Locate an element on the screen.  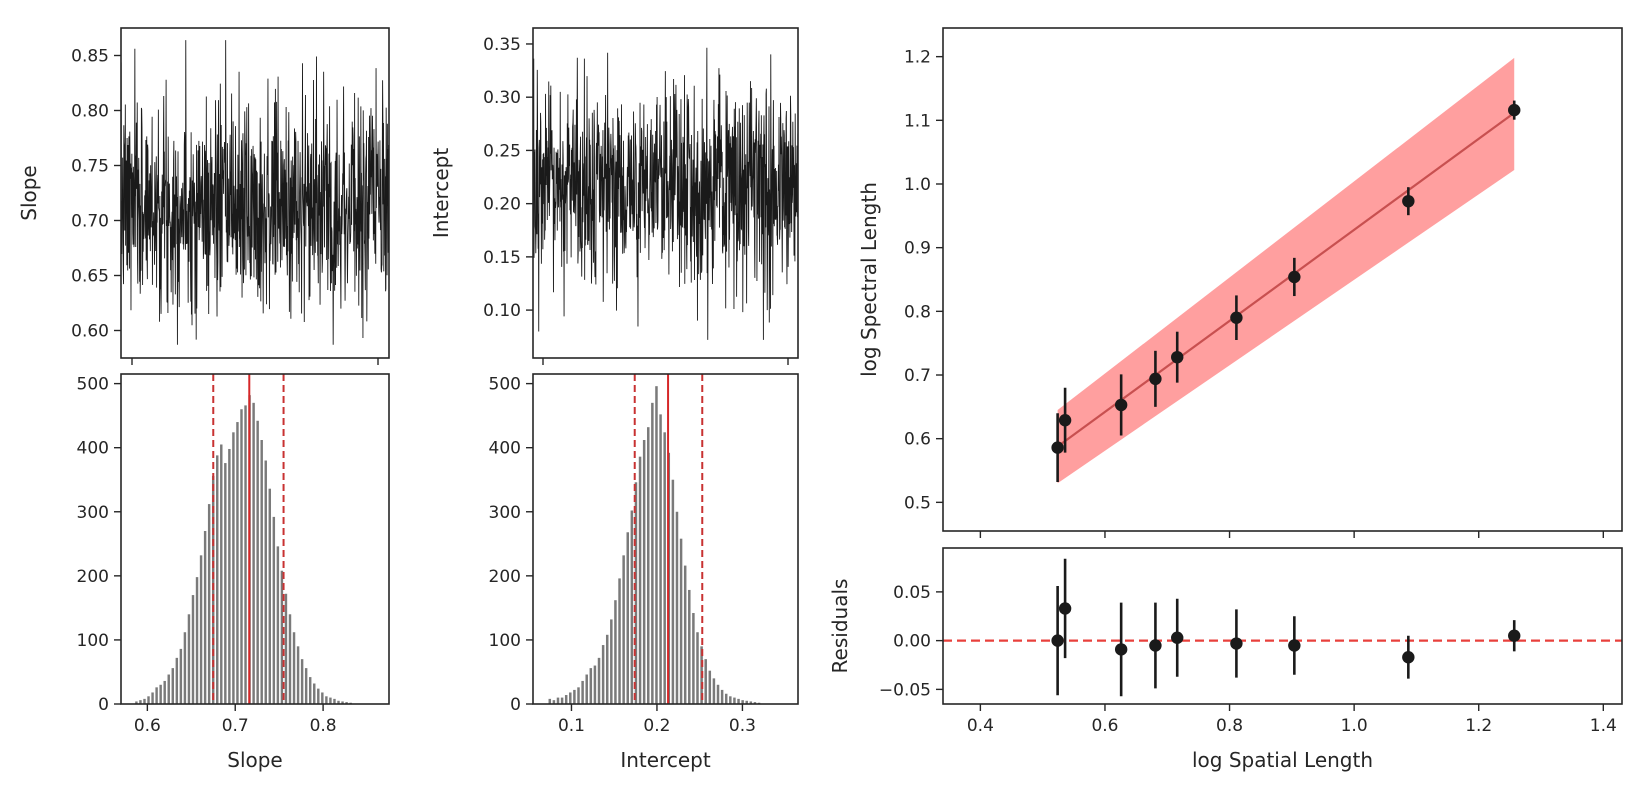
slope-trace-plot-area is located at coordinates (255, 192).